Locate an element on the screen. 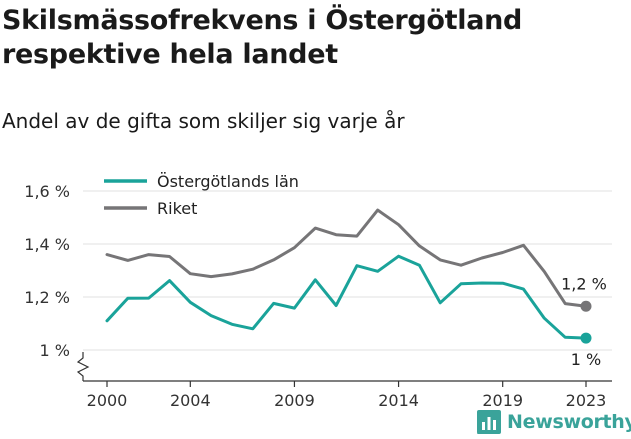 The width and height of the screenshot is (631, 439). brand-name: Newsworthy is located at coordinates (569, 422).